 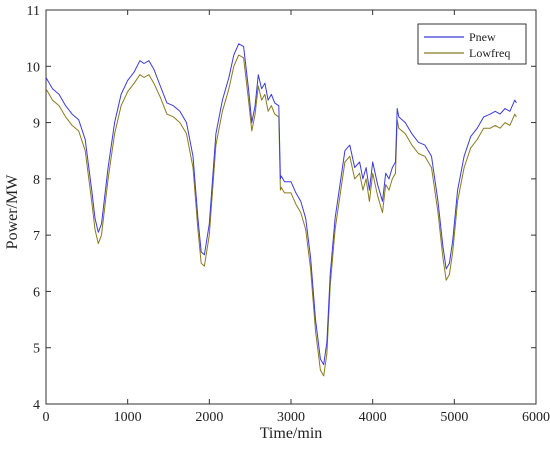 What do you see at coordinates (209, 417) in the screenshot?
I see `x-tick-label: 2000` at bounding box center [209, 417].